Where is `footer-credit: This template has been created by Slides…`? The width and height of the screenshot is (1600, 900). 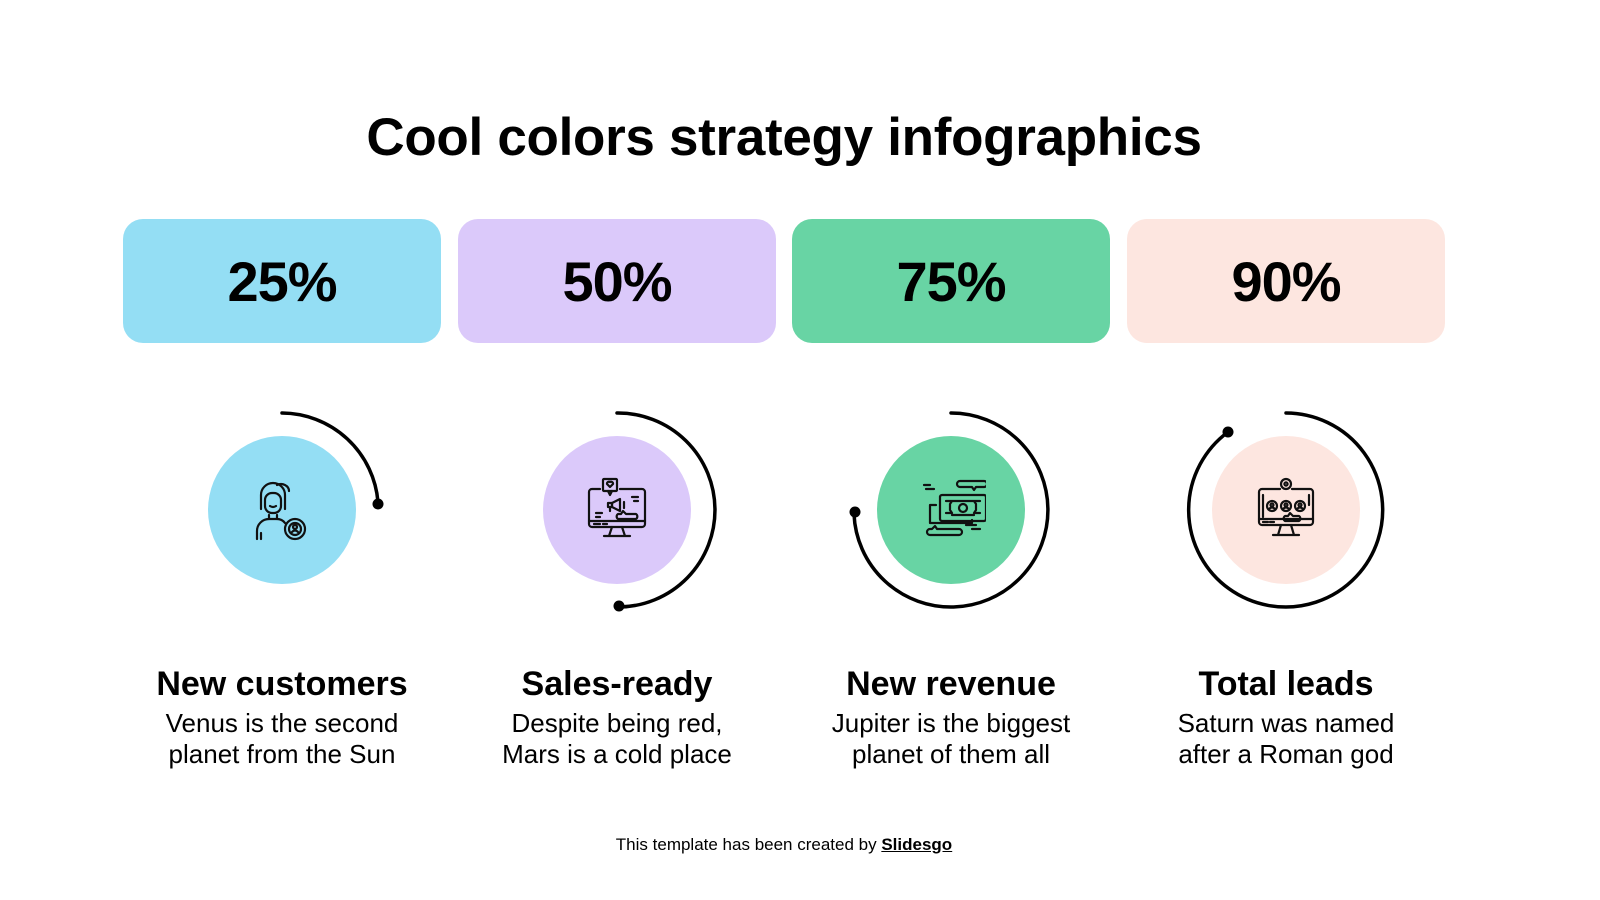 footer-credit: This template has been created by Slides… is located at coordinates (784, 845).